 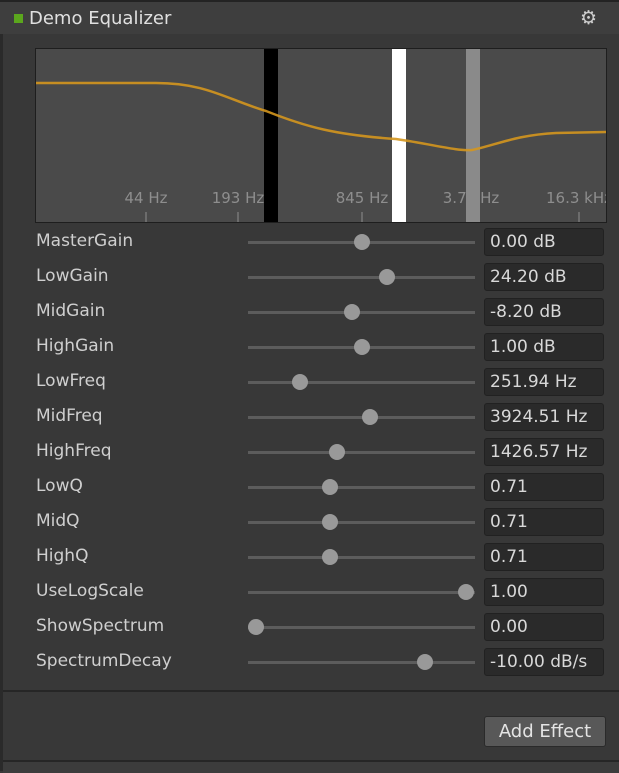 I want to click on param-label: MidQ, so click(x=58, y=521).